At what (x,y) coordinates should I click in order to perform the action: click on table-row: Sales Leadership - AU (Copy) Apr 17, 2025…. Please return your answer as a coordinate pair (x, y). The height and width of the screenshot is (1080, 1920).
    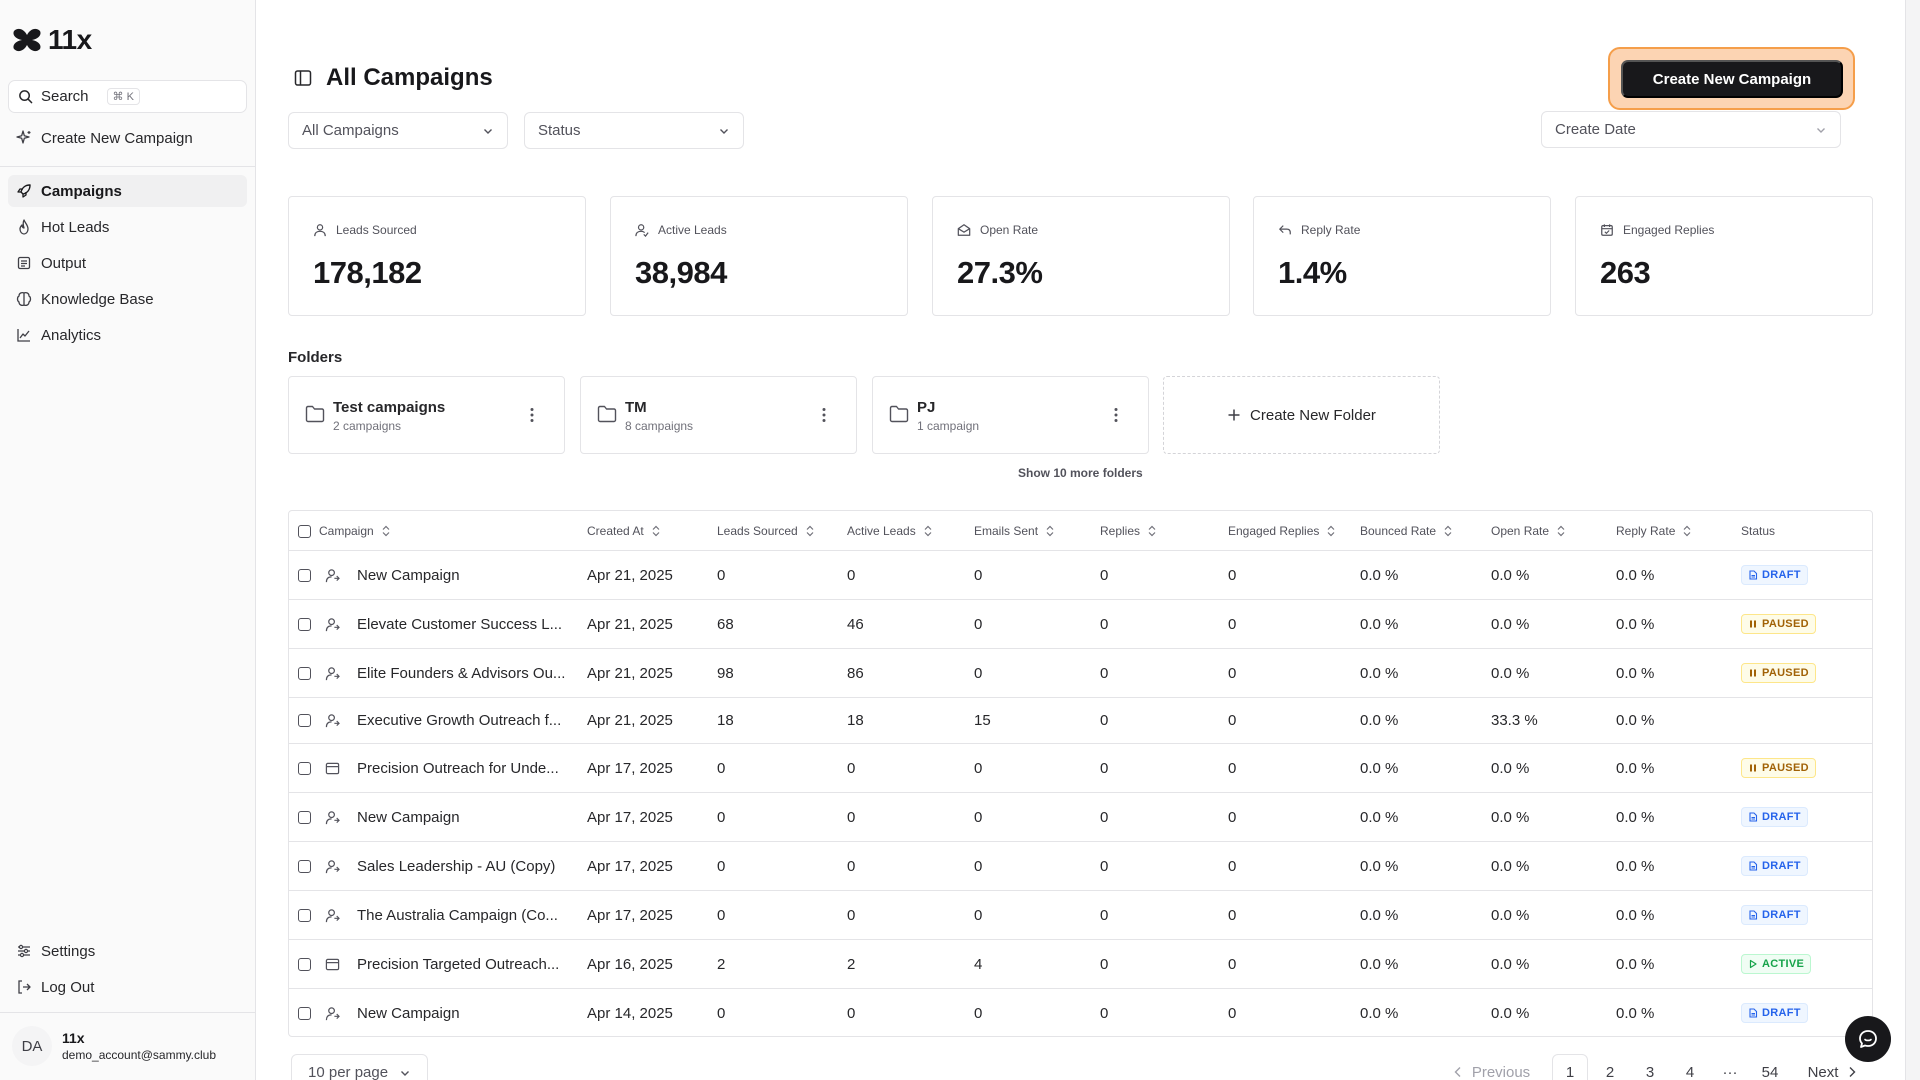
    Looking at the image, I should click on (1080, 866).